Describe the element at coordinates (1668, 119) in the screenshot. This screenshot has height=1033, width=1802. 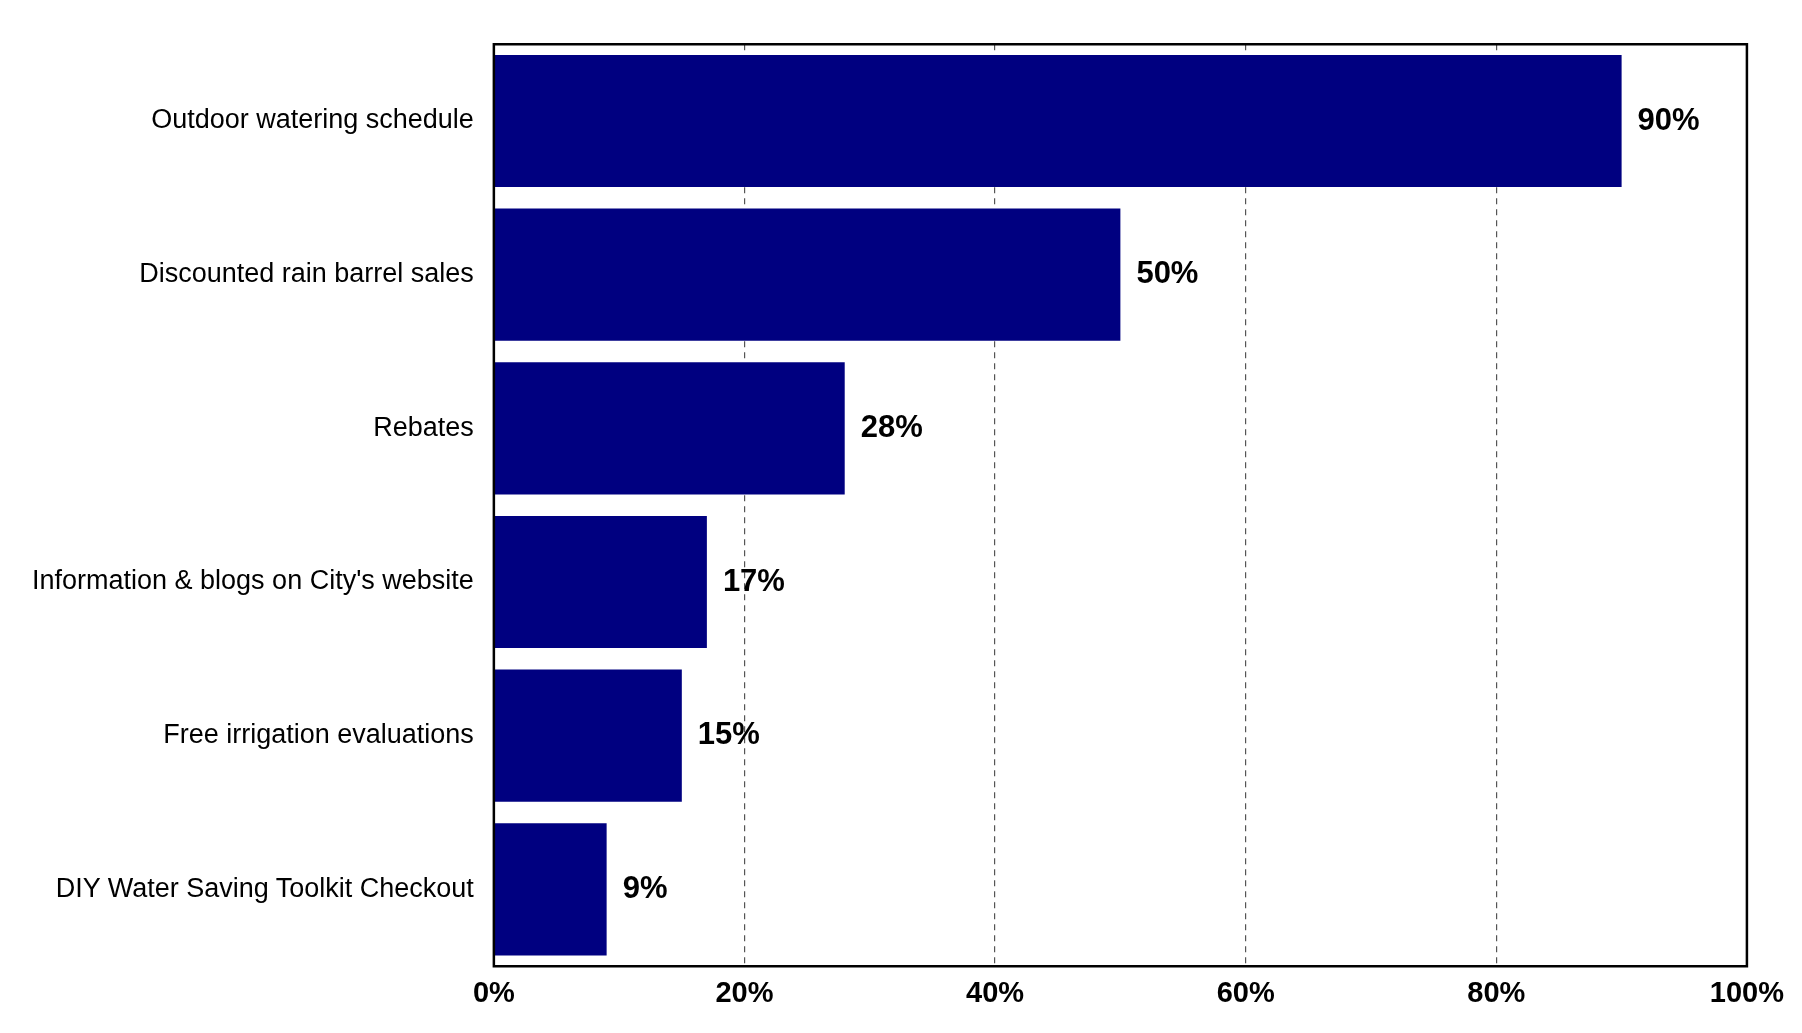
I see `data-label: 90%` at that location.